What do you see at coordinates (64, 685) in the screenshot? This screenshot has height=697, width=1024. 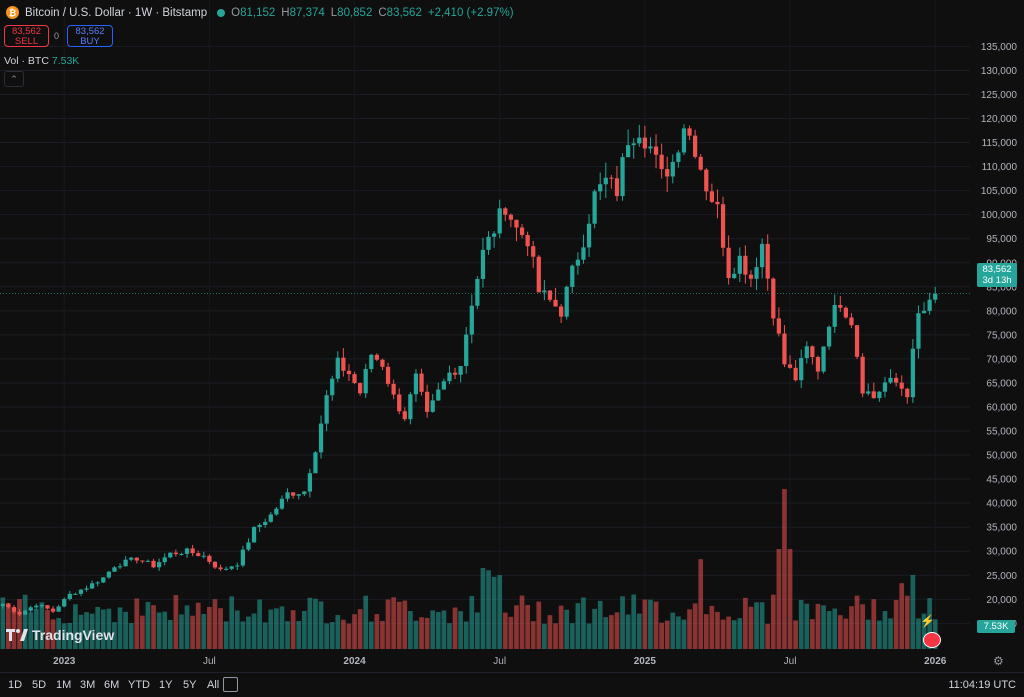 I see `range-button-1m: 1M` at bounding box center [64, 685].